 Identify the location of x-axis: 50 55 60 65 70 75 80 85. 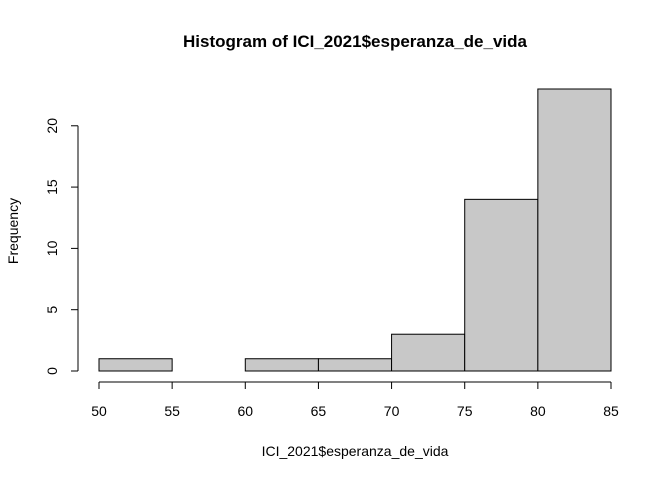
(355, 400).